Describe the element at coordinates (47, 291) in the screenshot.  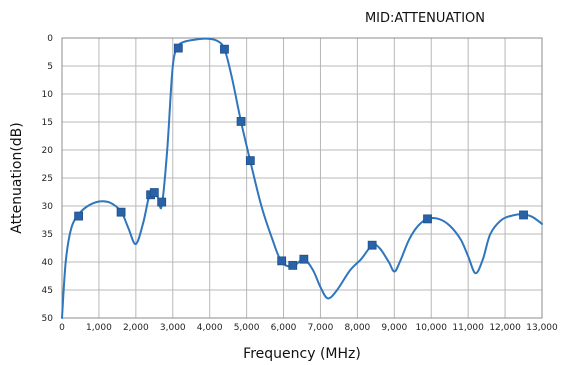
I see `y-tick-label: 45` at that location.